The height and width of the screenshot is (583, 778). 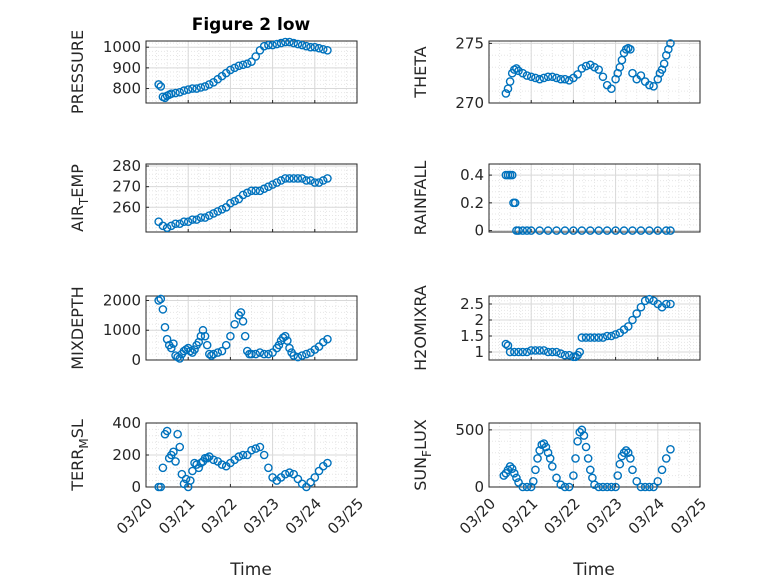 I want to click on y-tick-label: 2.5, so click(x=472, y=304).